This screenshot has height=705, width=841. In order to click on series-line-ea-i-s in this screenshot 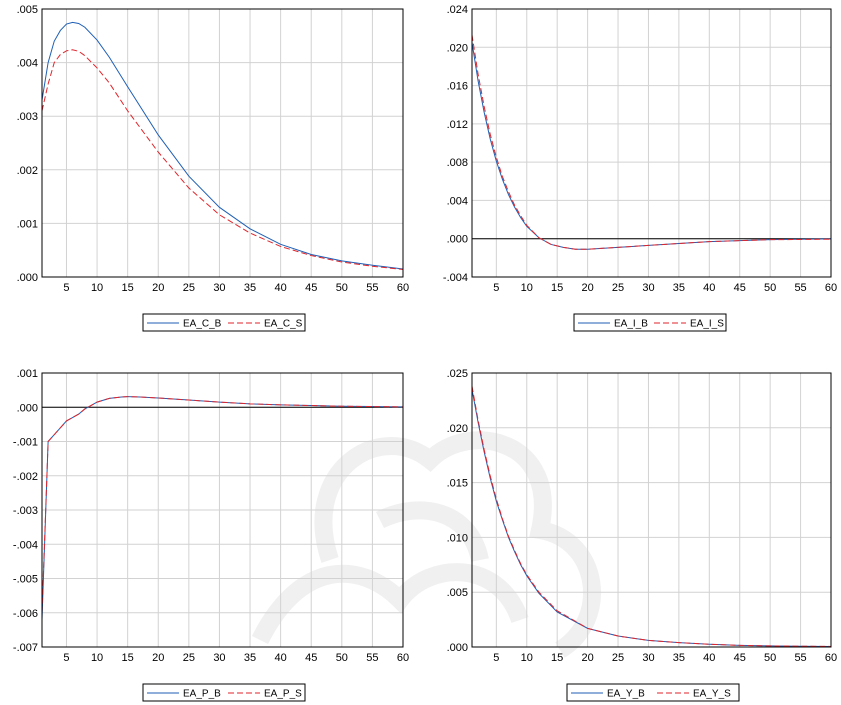, I will do `click(651, 142)`.